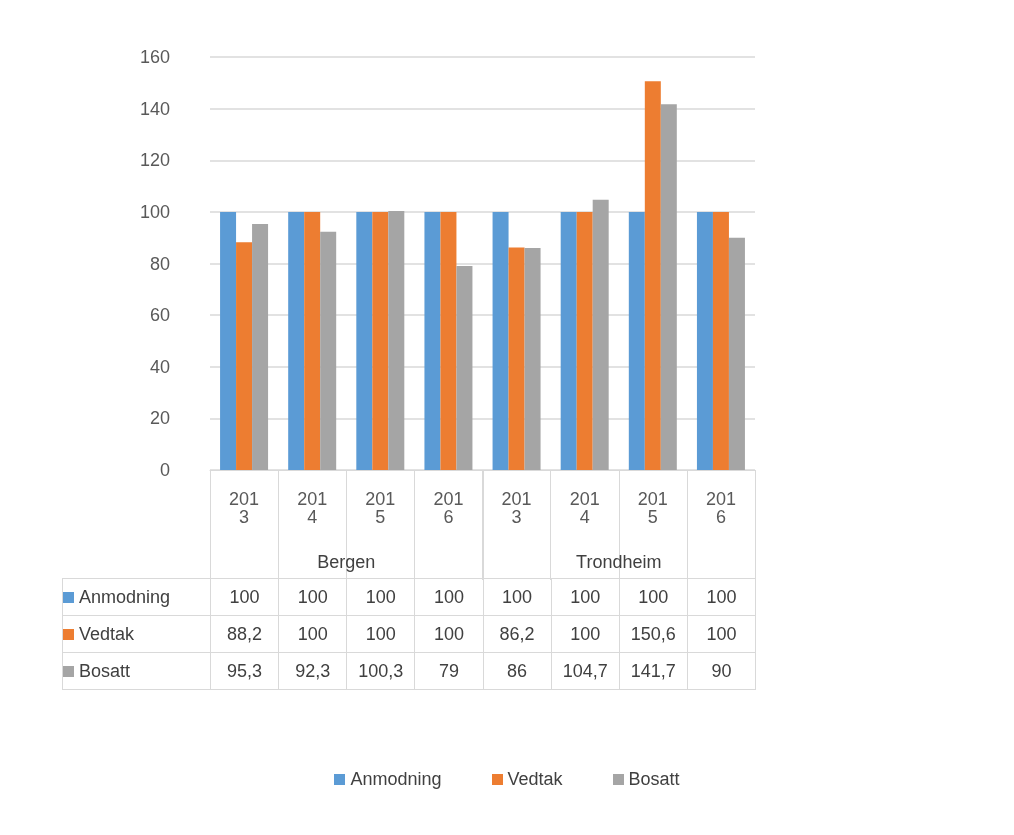 Image resolution: width=1014 pixels, height=835 pixels. Describe the element at coordinates (396, 779) in the screenshot. I see `text: Anmodning` at that location.